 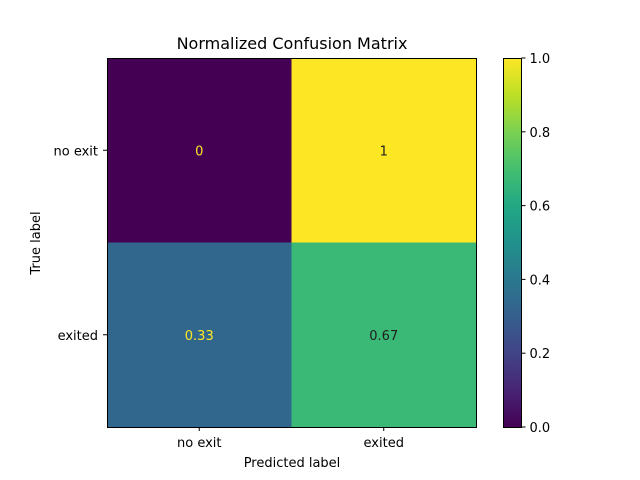 I want to click on colorbar-tick-label: 1.0, so click(x=540, y=59).